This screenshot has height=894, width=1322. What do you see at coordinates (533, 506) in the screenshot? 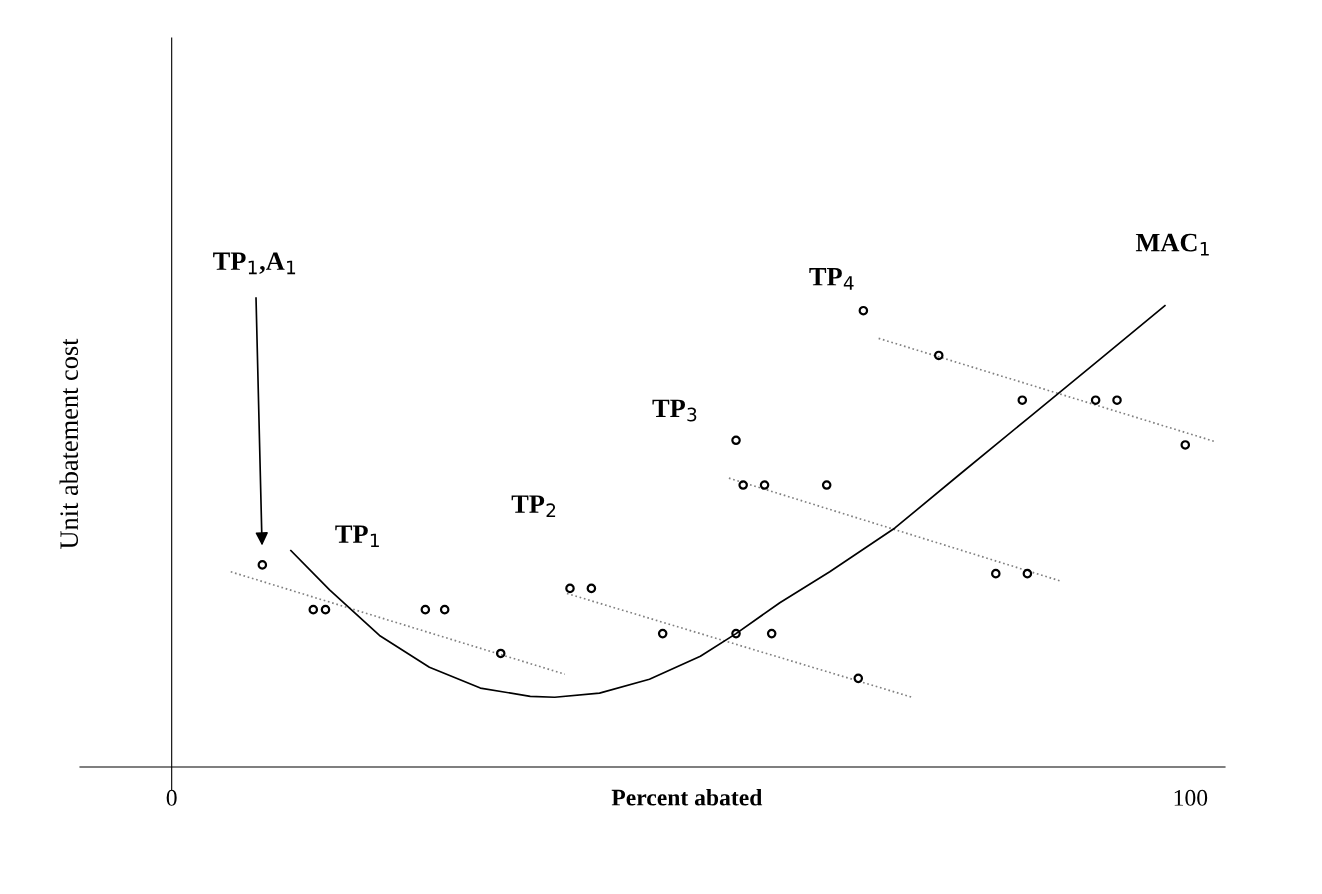
I see `annotation: TP$_{2}$` at bounding box center [533, 506].